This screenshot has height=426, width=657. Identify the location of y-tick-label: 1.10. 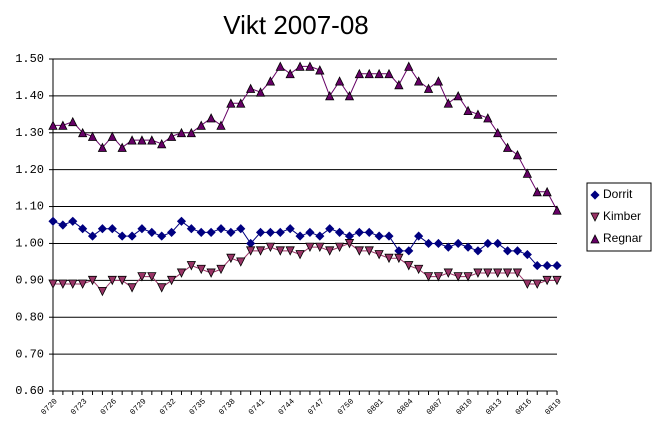
(29, 207).